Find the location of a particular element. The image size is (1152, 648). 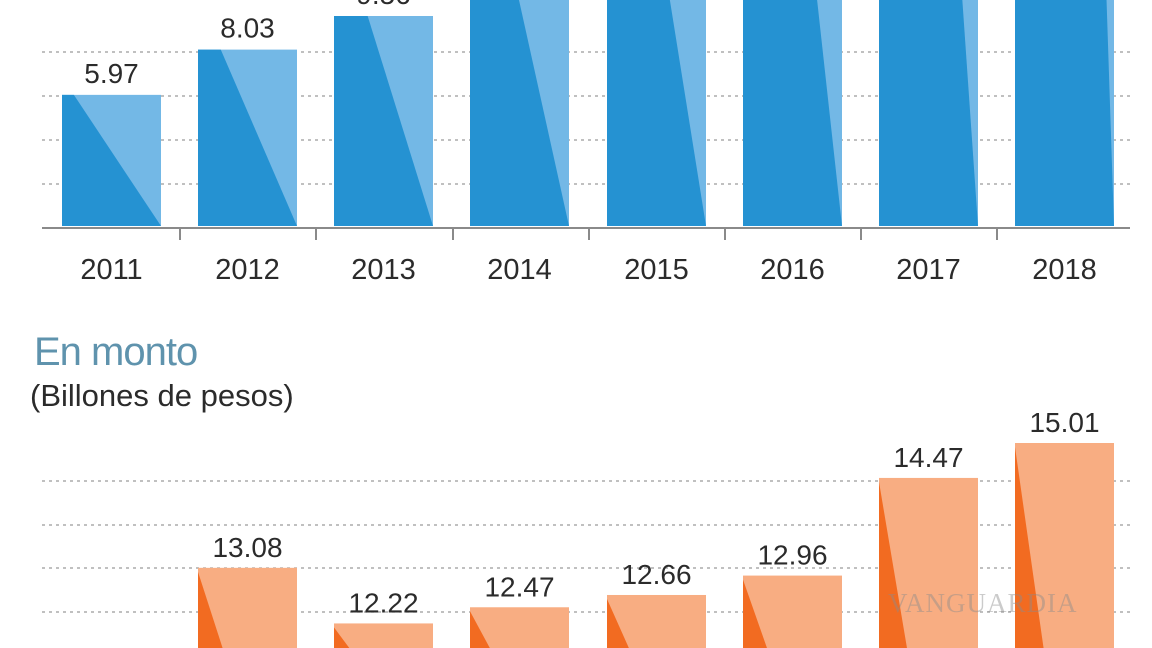

bar-1-2014 is located at coordinates (519, 627).